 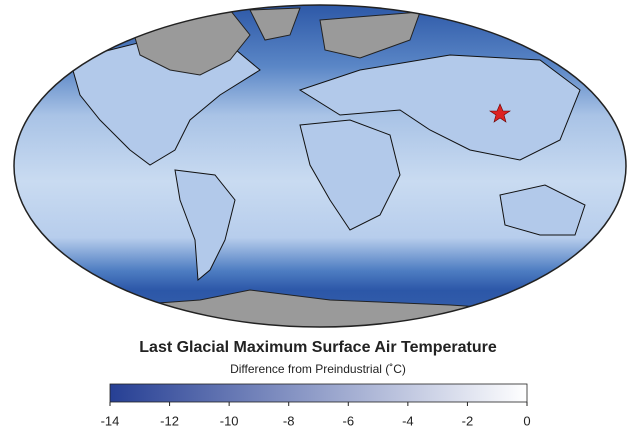 I want to click on site-marker, so click(x=500, y=113).